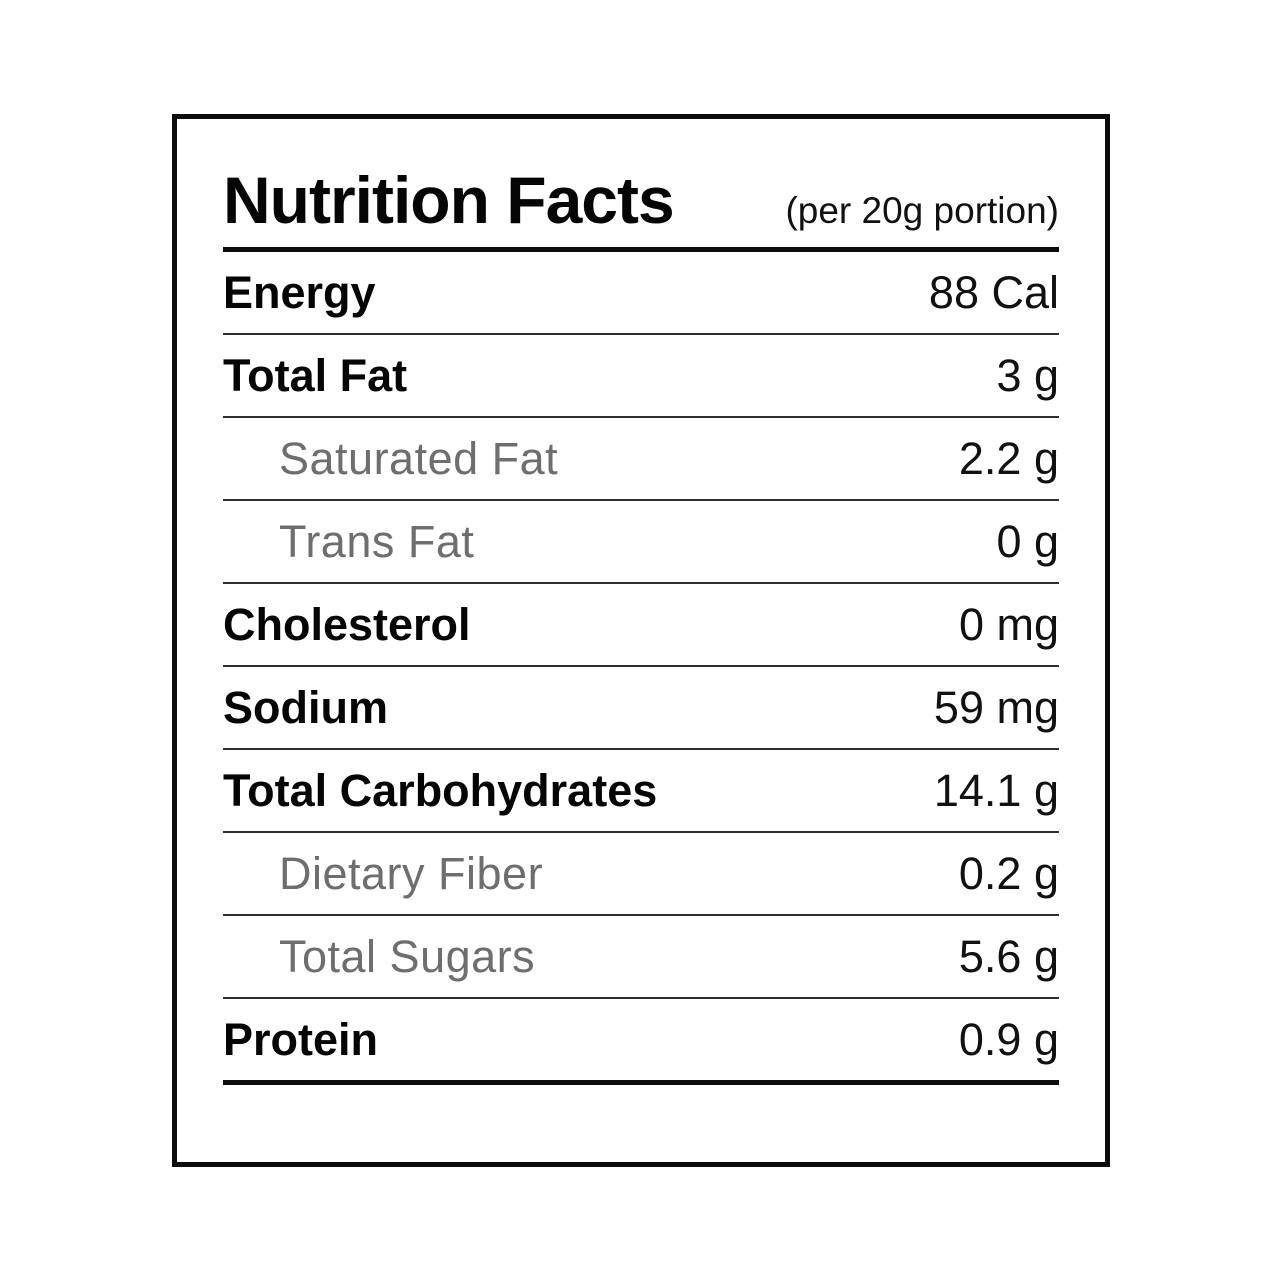 This screenshot has height=1280, width=1280. I want to click on row-label: Trans Fat, so click(377, 541).